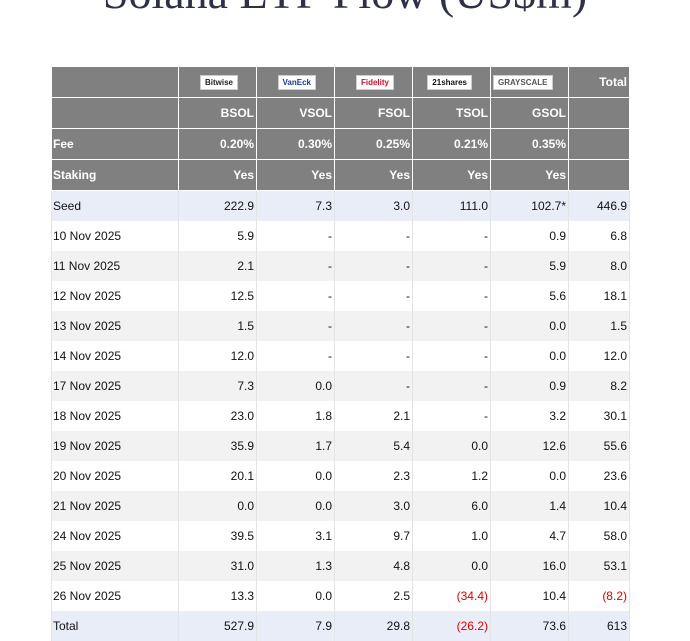  I want to click on logo-cell: Fidelity, so click(373, 82).